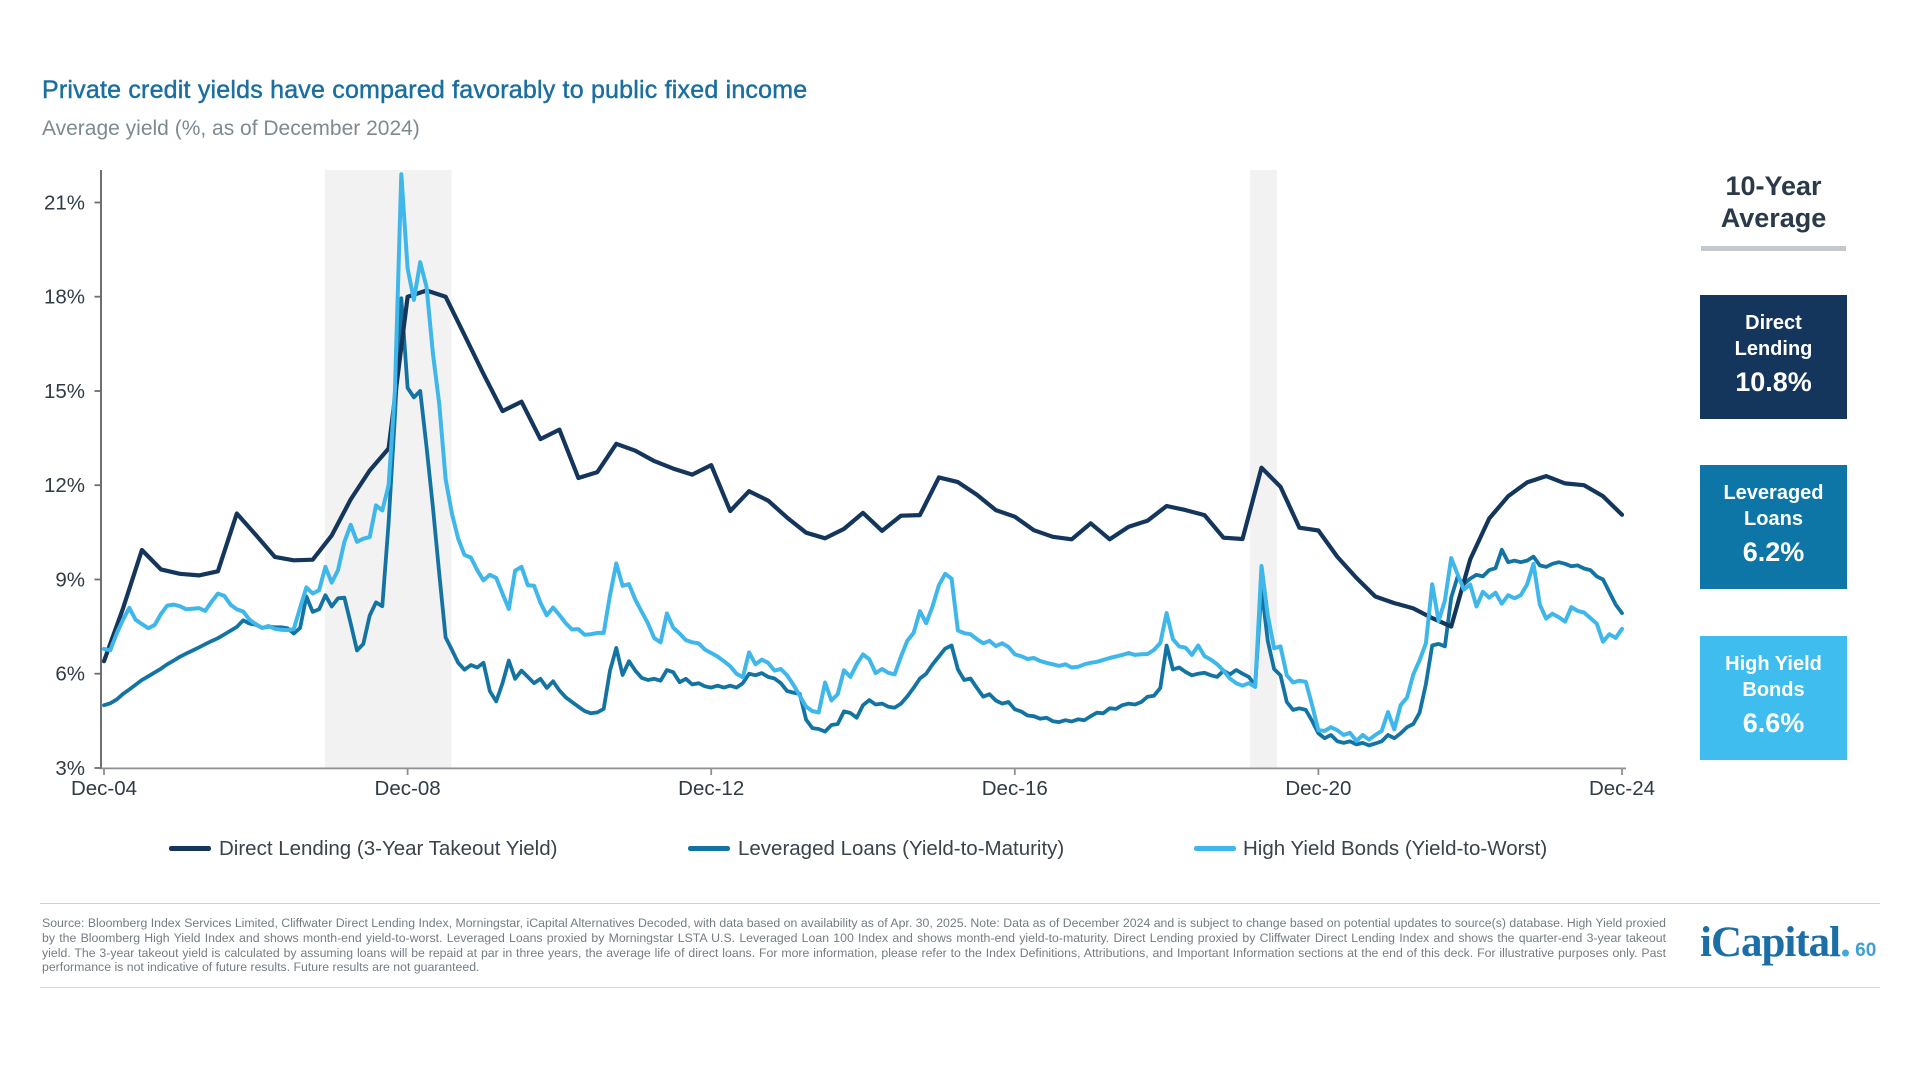  I want to click on svg-text: Dec-24, so click(1622, 788).